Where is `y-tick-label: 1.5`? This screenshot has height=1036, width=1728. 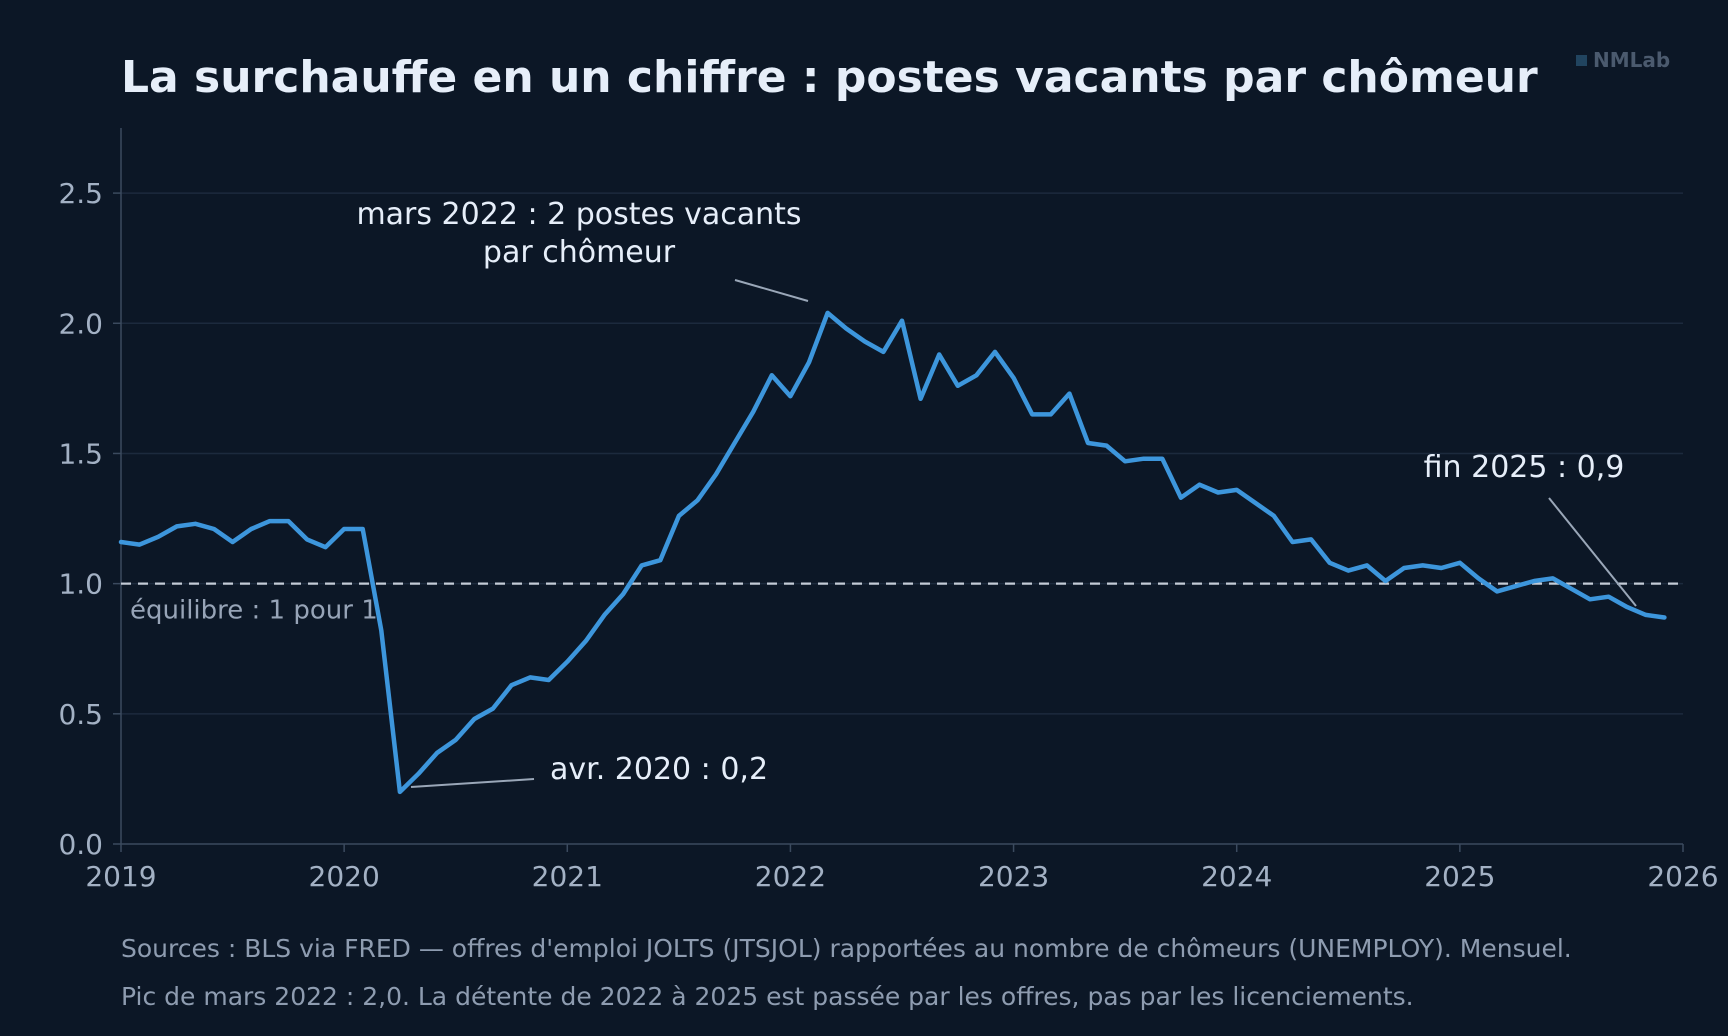
y-tick-label: 1.5 is located at coordinates (80, 453).